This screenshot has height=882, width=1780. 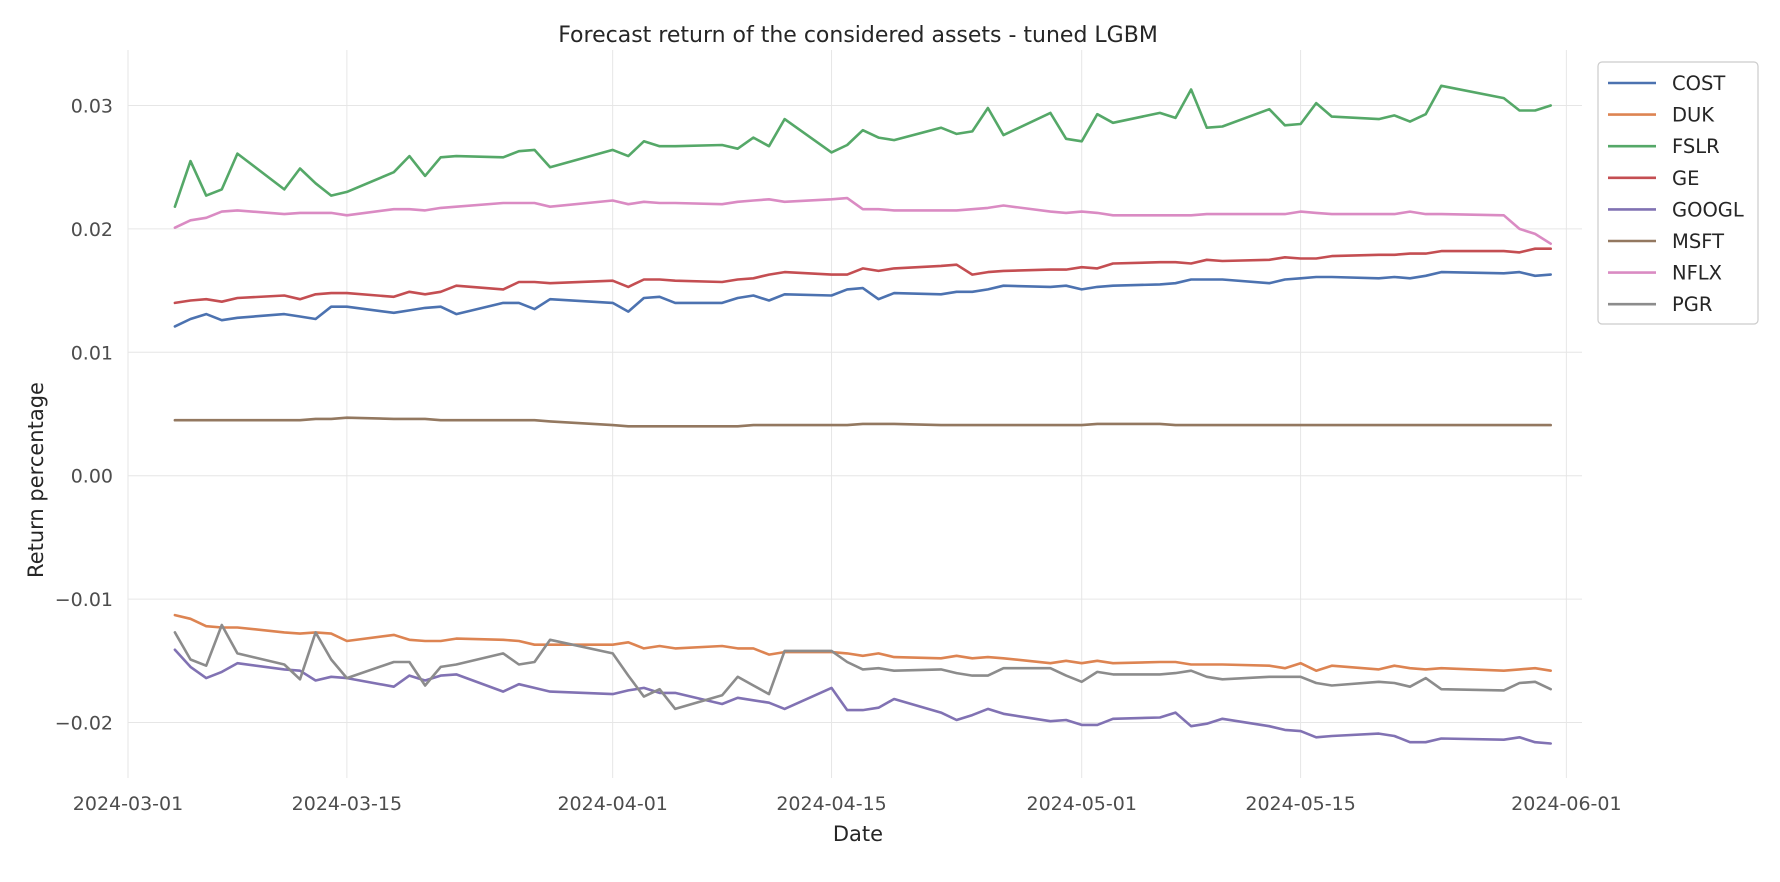 I want to click on x-tick-label: 2024-04-15, so click(x=831, y=804).